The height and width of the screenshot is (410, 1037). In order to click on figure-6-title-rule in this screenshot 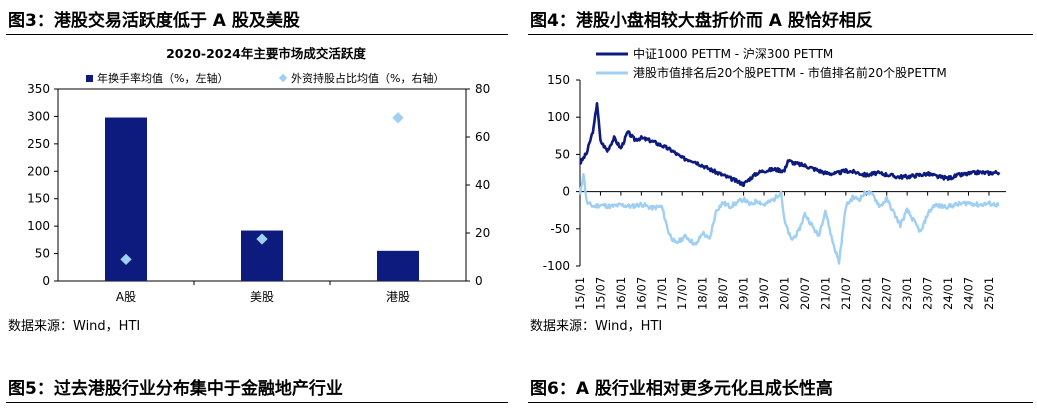, I will do `click(780, 402)`.